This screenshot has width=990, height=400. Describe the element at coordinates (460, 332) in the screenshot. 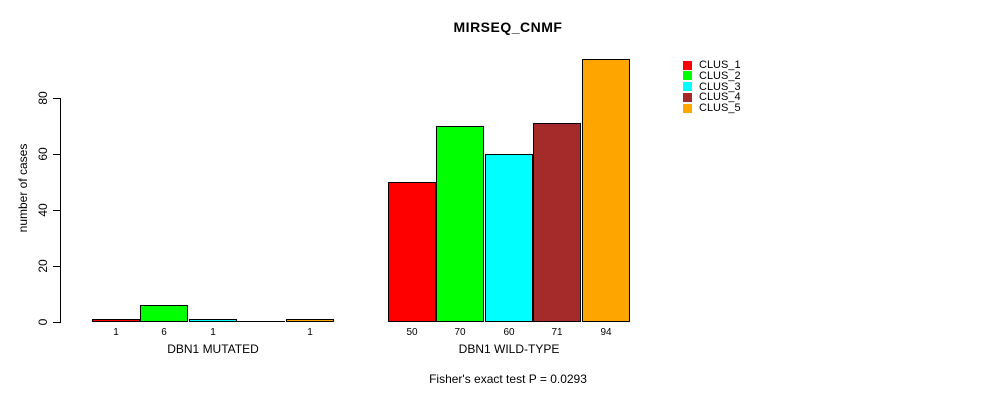

I see `bar-value-label: 70` at that location.